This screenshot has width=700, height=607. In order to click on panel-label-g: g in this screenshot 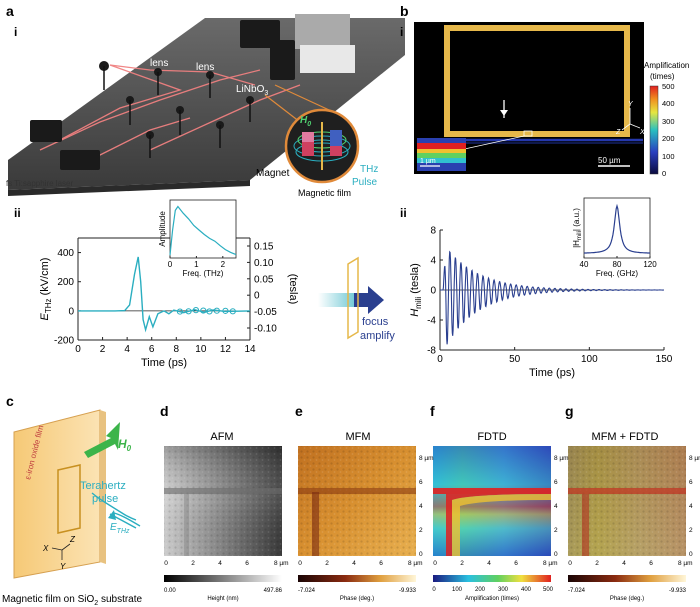, I will do `click(569, 411)`.